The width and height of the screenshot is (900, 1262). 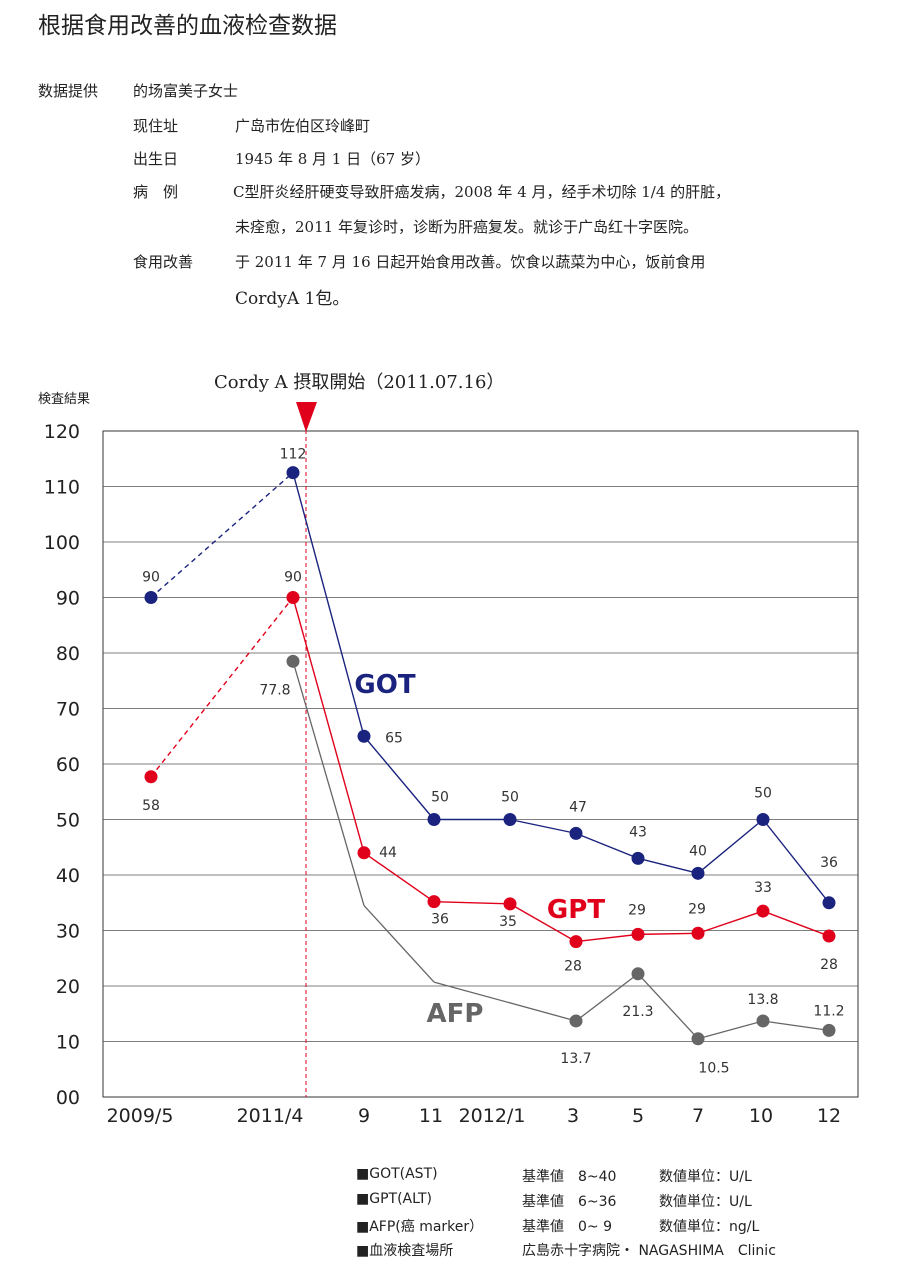 What do you see at coordinates (156, 126) in the screenshot?
I see `address-label: 现住址` at bounding box center [156, 126].